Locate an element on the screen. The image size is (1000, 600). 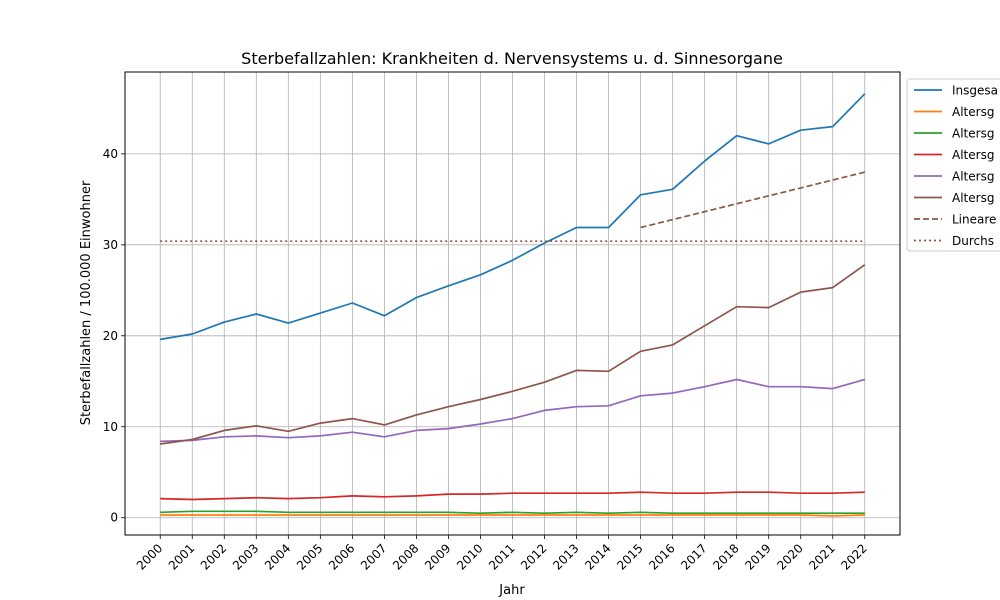
y-tick-label: 30 is located at coordinates (110, 245).